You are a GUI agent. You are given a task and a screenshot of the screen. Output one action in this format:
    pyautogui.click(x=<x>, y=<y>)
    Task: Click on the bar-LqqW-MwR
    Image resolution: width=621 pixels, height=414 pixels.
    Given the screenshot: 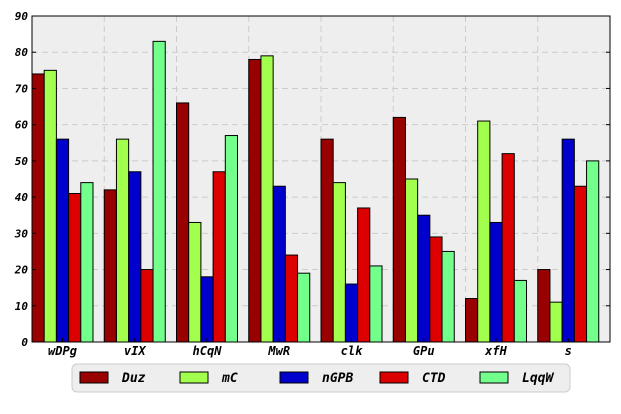 What is the action you would take?
    pyautogui.click(x=304, y=307)
    